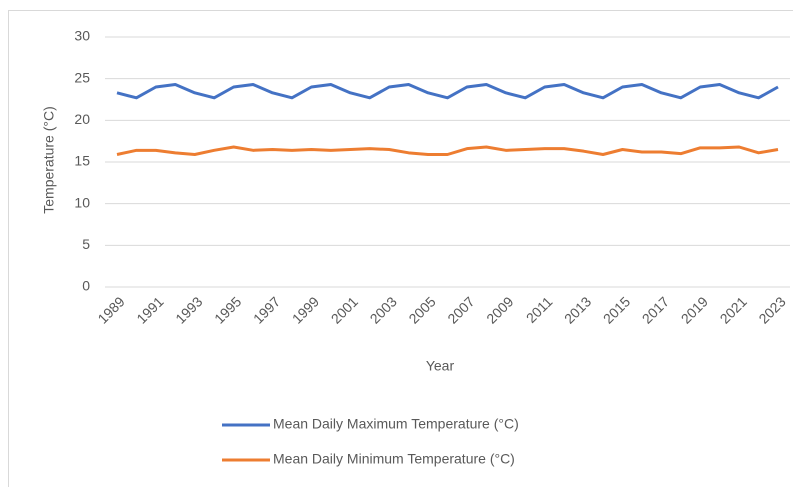 The image size is (793, 487). What do you see at coordinates (616, 309) in the screenshot?
I see `x-tick-label: 2015` at bounding box center [616, 309].